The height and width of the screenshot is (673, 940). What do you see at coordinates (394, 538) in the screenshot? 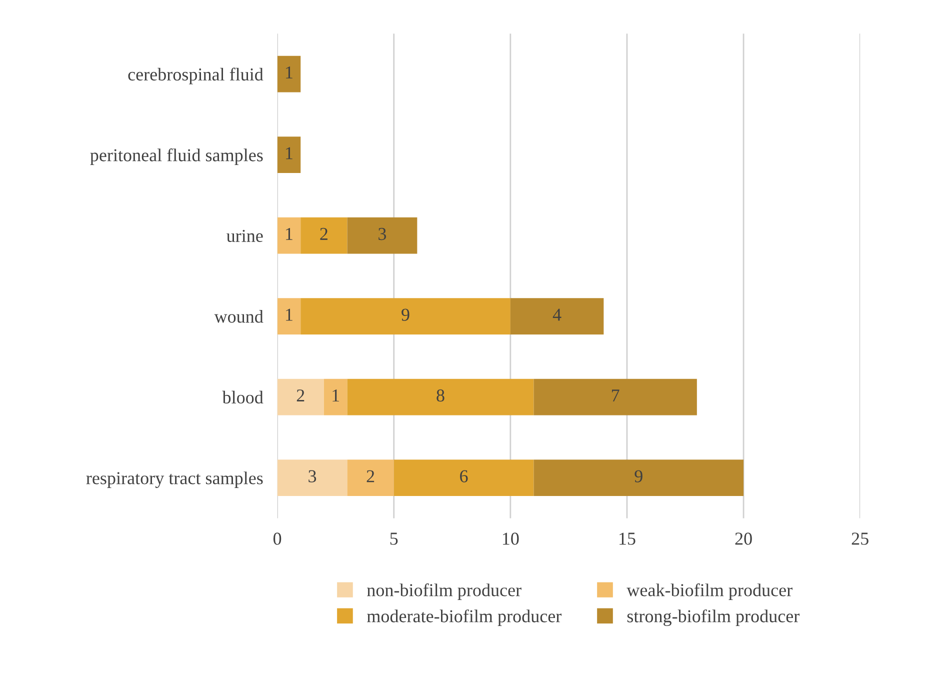
I see `x-tick-label: 5` at bounding box center [394, 538].